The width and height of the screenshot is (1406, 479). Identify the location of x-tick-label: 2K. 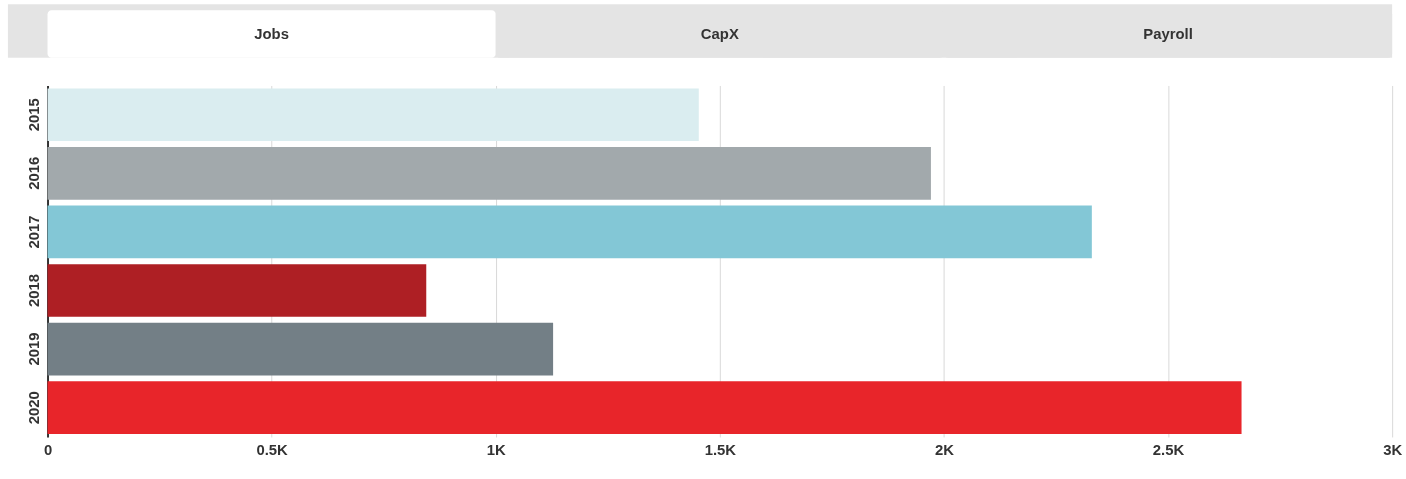
(944, 450).